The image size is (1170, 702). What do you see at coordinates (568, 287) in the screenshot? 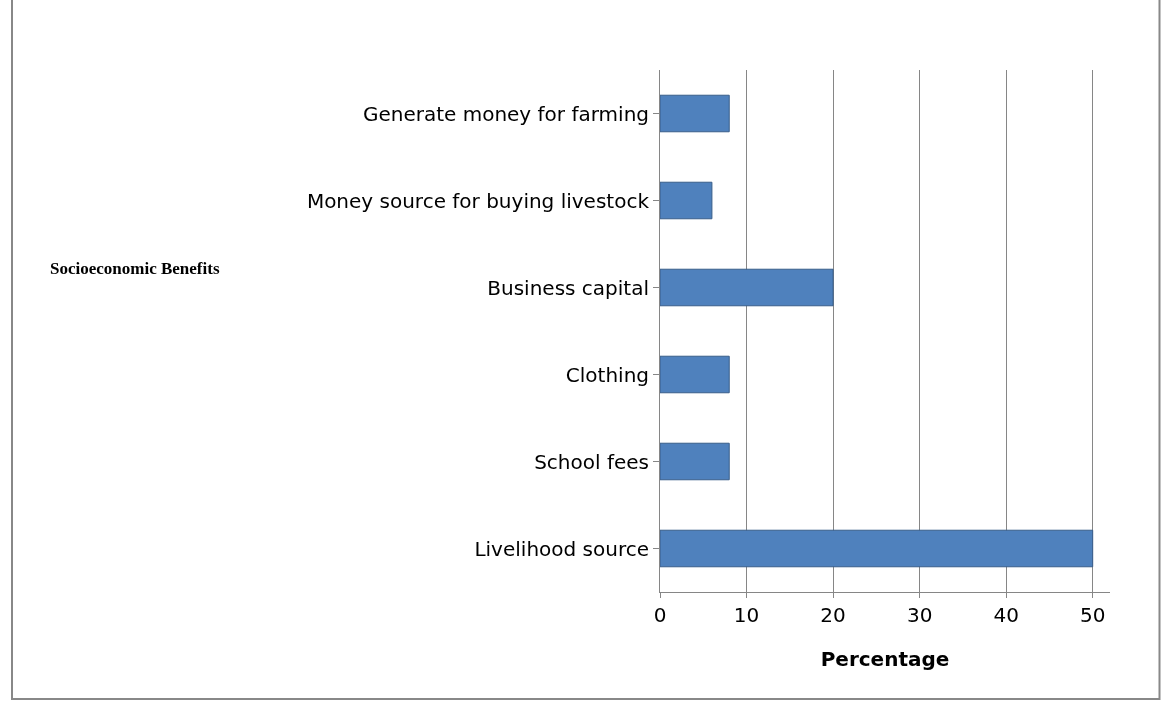
I see `y-tick-label: Business capital` at bounding box center [568, 287].